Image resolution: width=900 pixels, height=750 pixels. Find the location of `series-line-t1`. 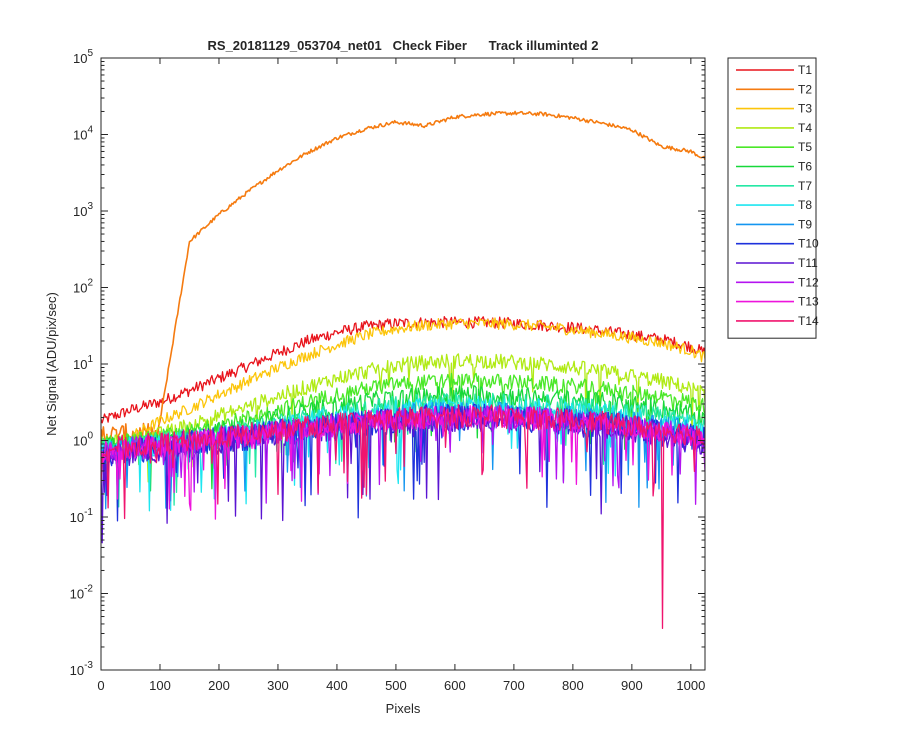

series-line-t1 is located at coordinates (403, 370).